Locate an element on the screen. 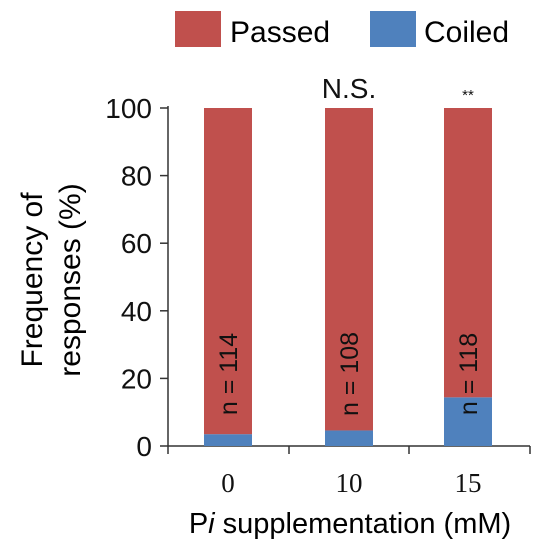 The image size is (550, 546). bar-count-label: n = 108 is located at coordinates (350, 374).